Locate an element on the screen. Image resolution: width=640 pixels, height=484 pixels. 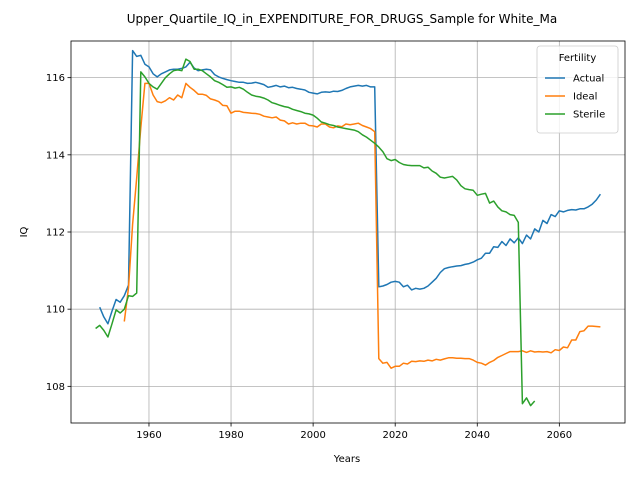
x-tick-label: 2020 is located at coordinates (394, 435).